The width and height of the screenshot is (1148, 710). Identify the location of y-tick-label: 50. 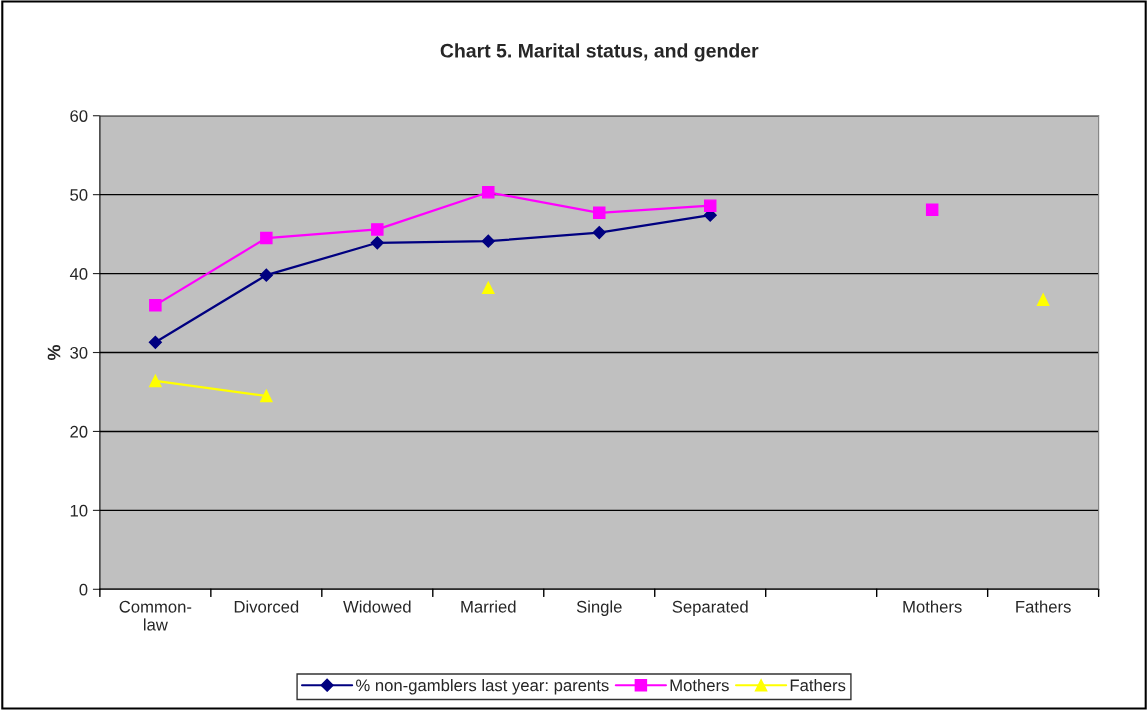
(79, 195).